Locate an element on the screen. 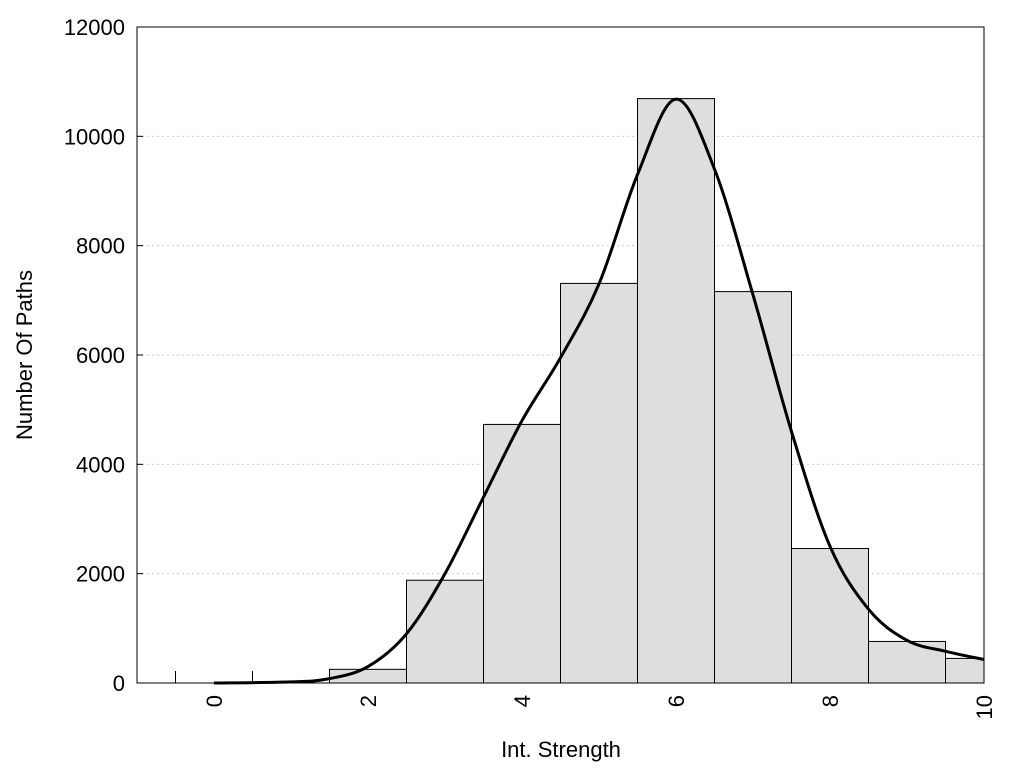 The height and width of the screenshot is (768, 1024). x-tick-label-8: 8 is located at coordinates (830, 701).